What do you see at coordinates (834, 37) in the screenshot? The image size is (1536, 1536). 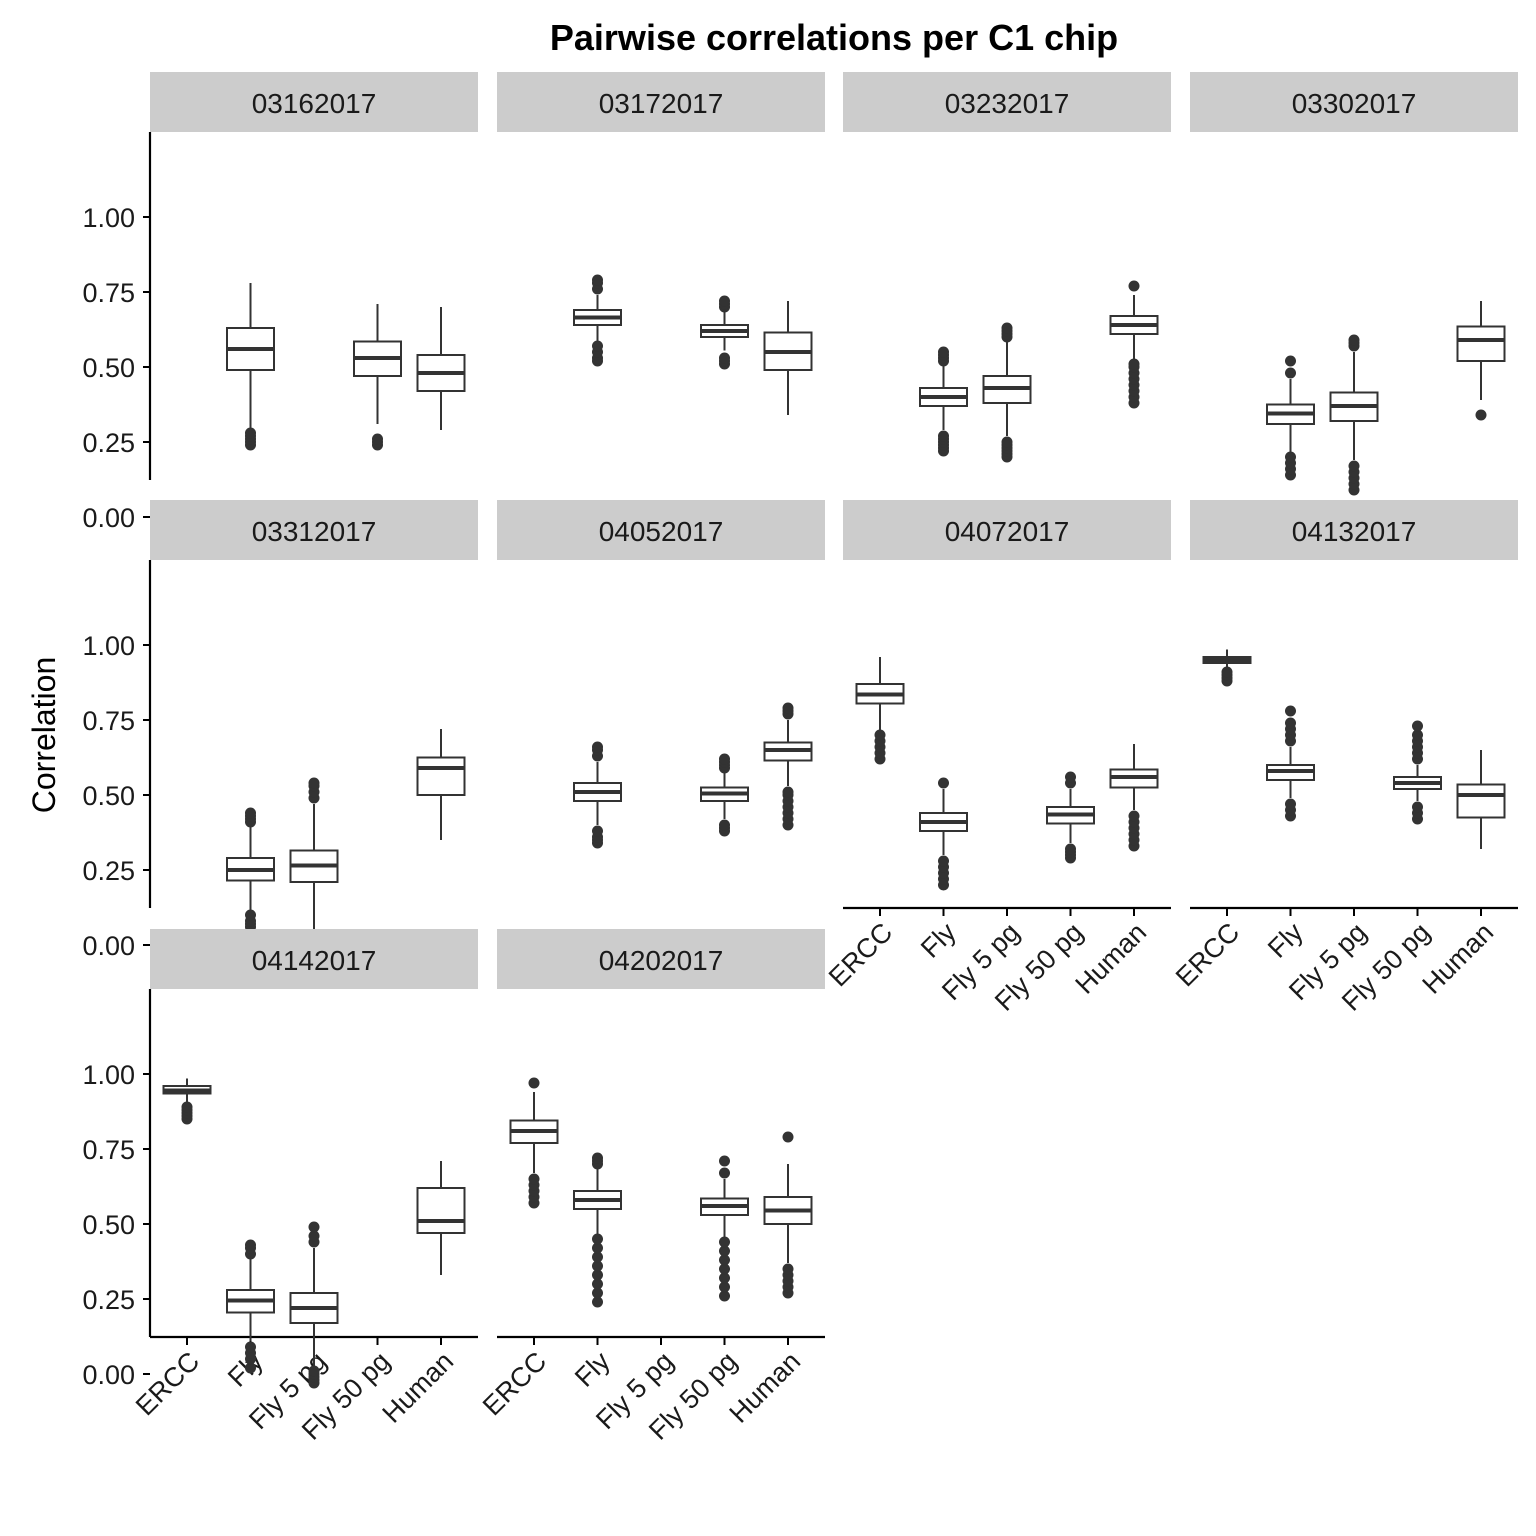 I see `chart-title: Pairwise correlations per C1 chip` at bounding box center [834, 37].